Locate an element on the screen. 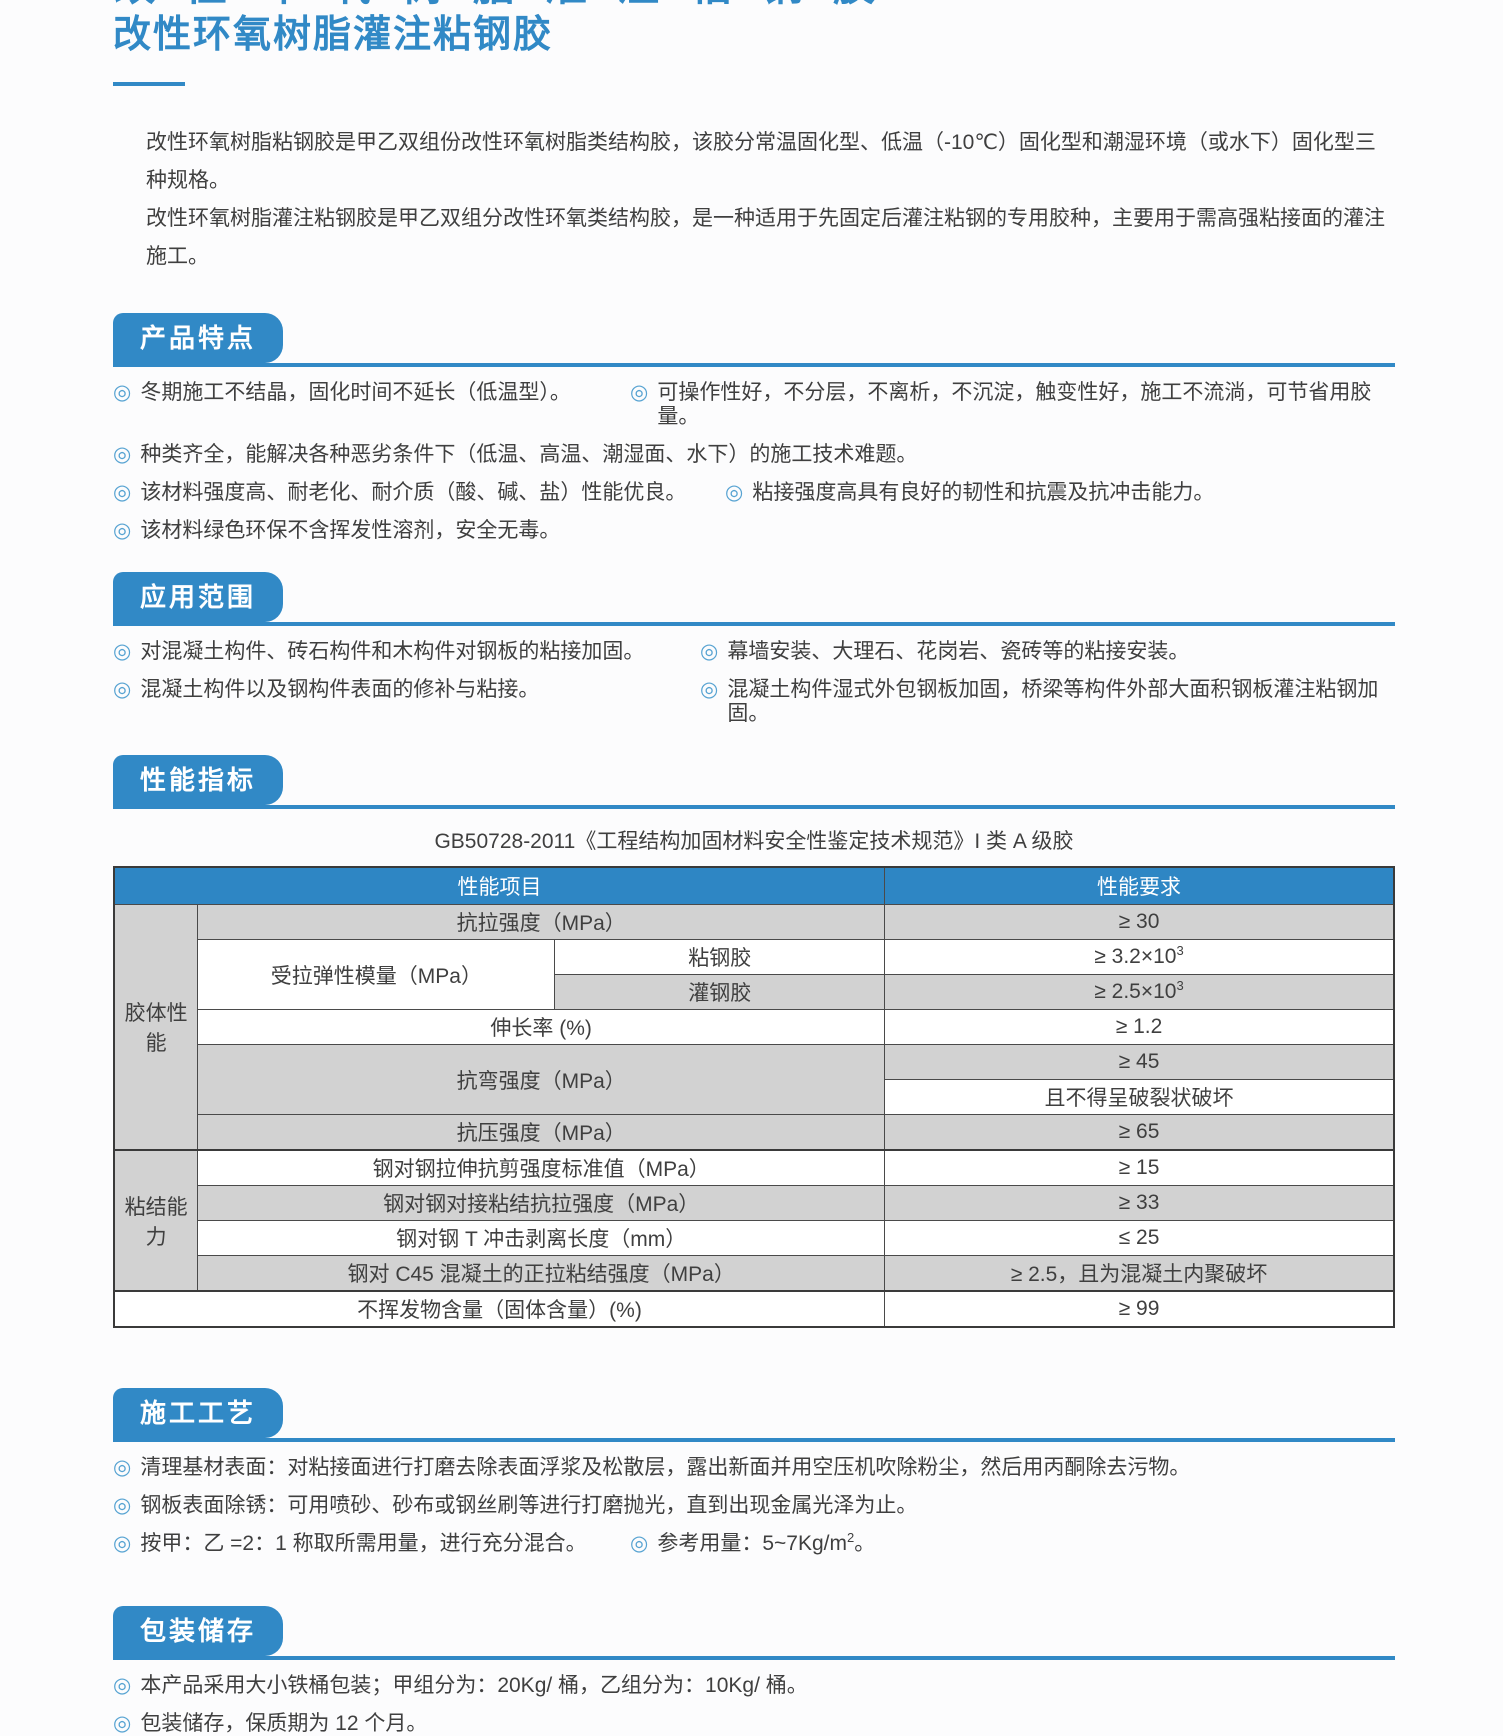 The width and height of the screenshot is (1503, 1736). cropped-text: 改性环氧树脂灌注粘钢胶 is located at coordinates (754, 3).